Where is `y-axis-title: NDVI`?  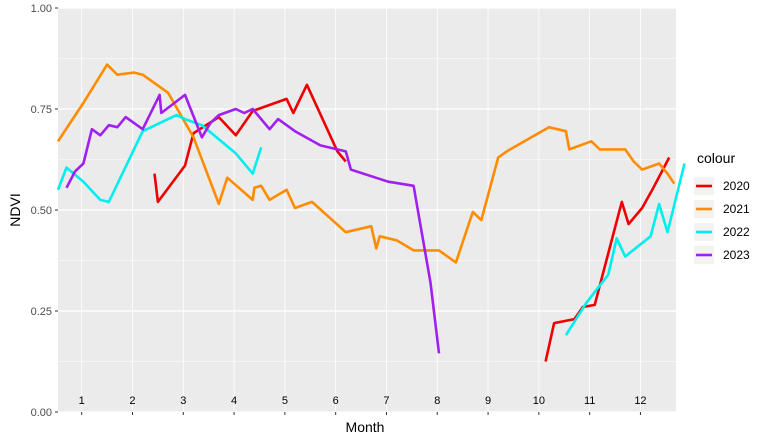
y-axis-title: NDVI is located at coordinates (15, 209).